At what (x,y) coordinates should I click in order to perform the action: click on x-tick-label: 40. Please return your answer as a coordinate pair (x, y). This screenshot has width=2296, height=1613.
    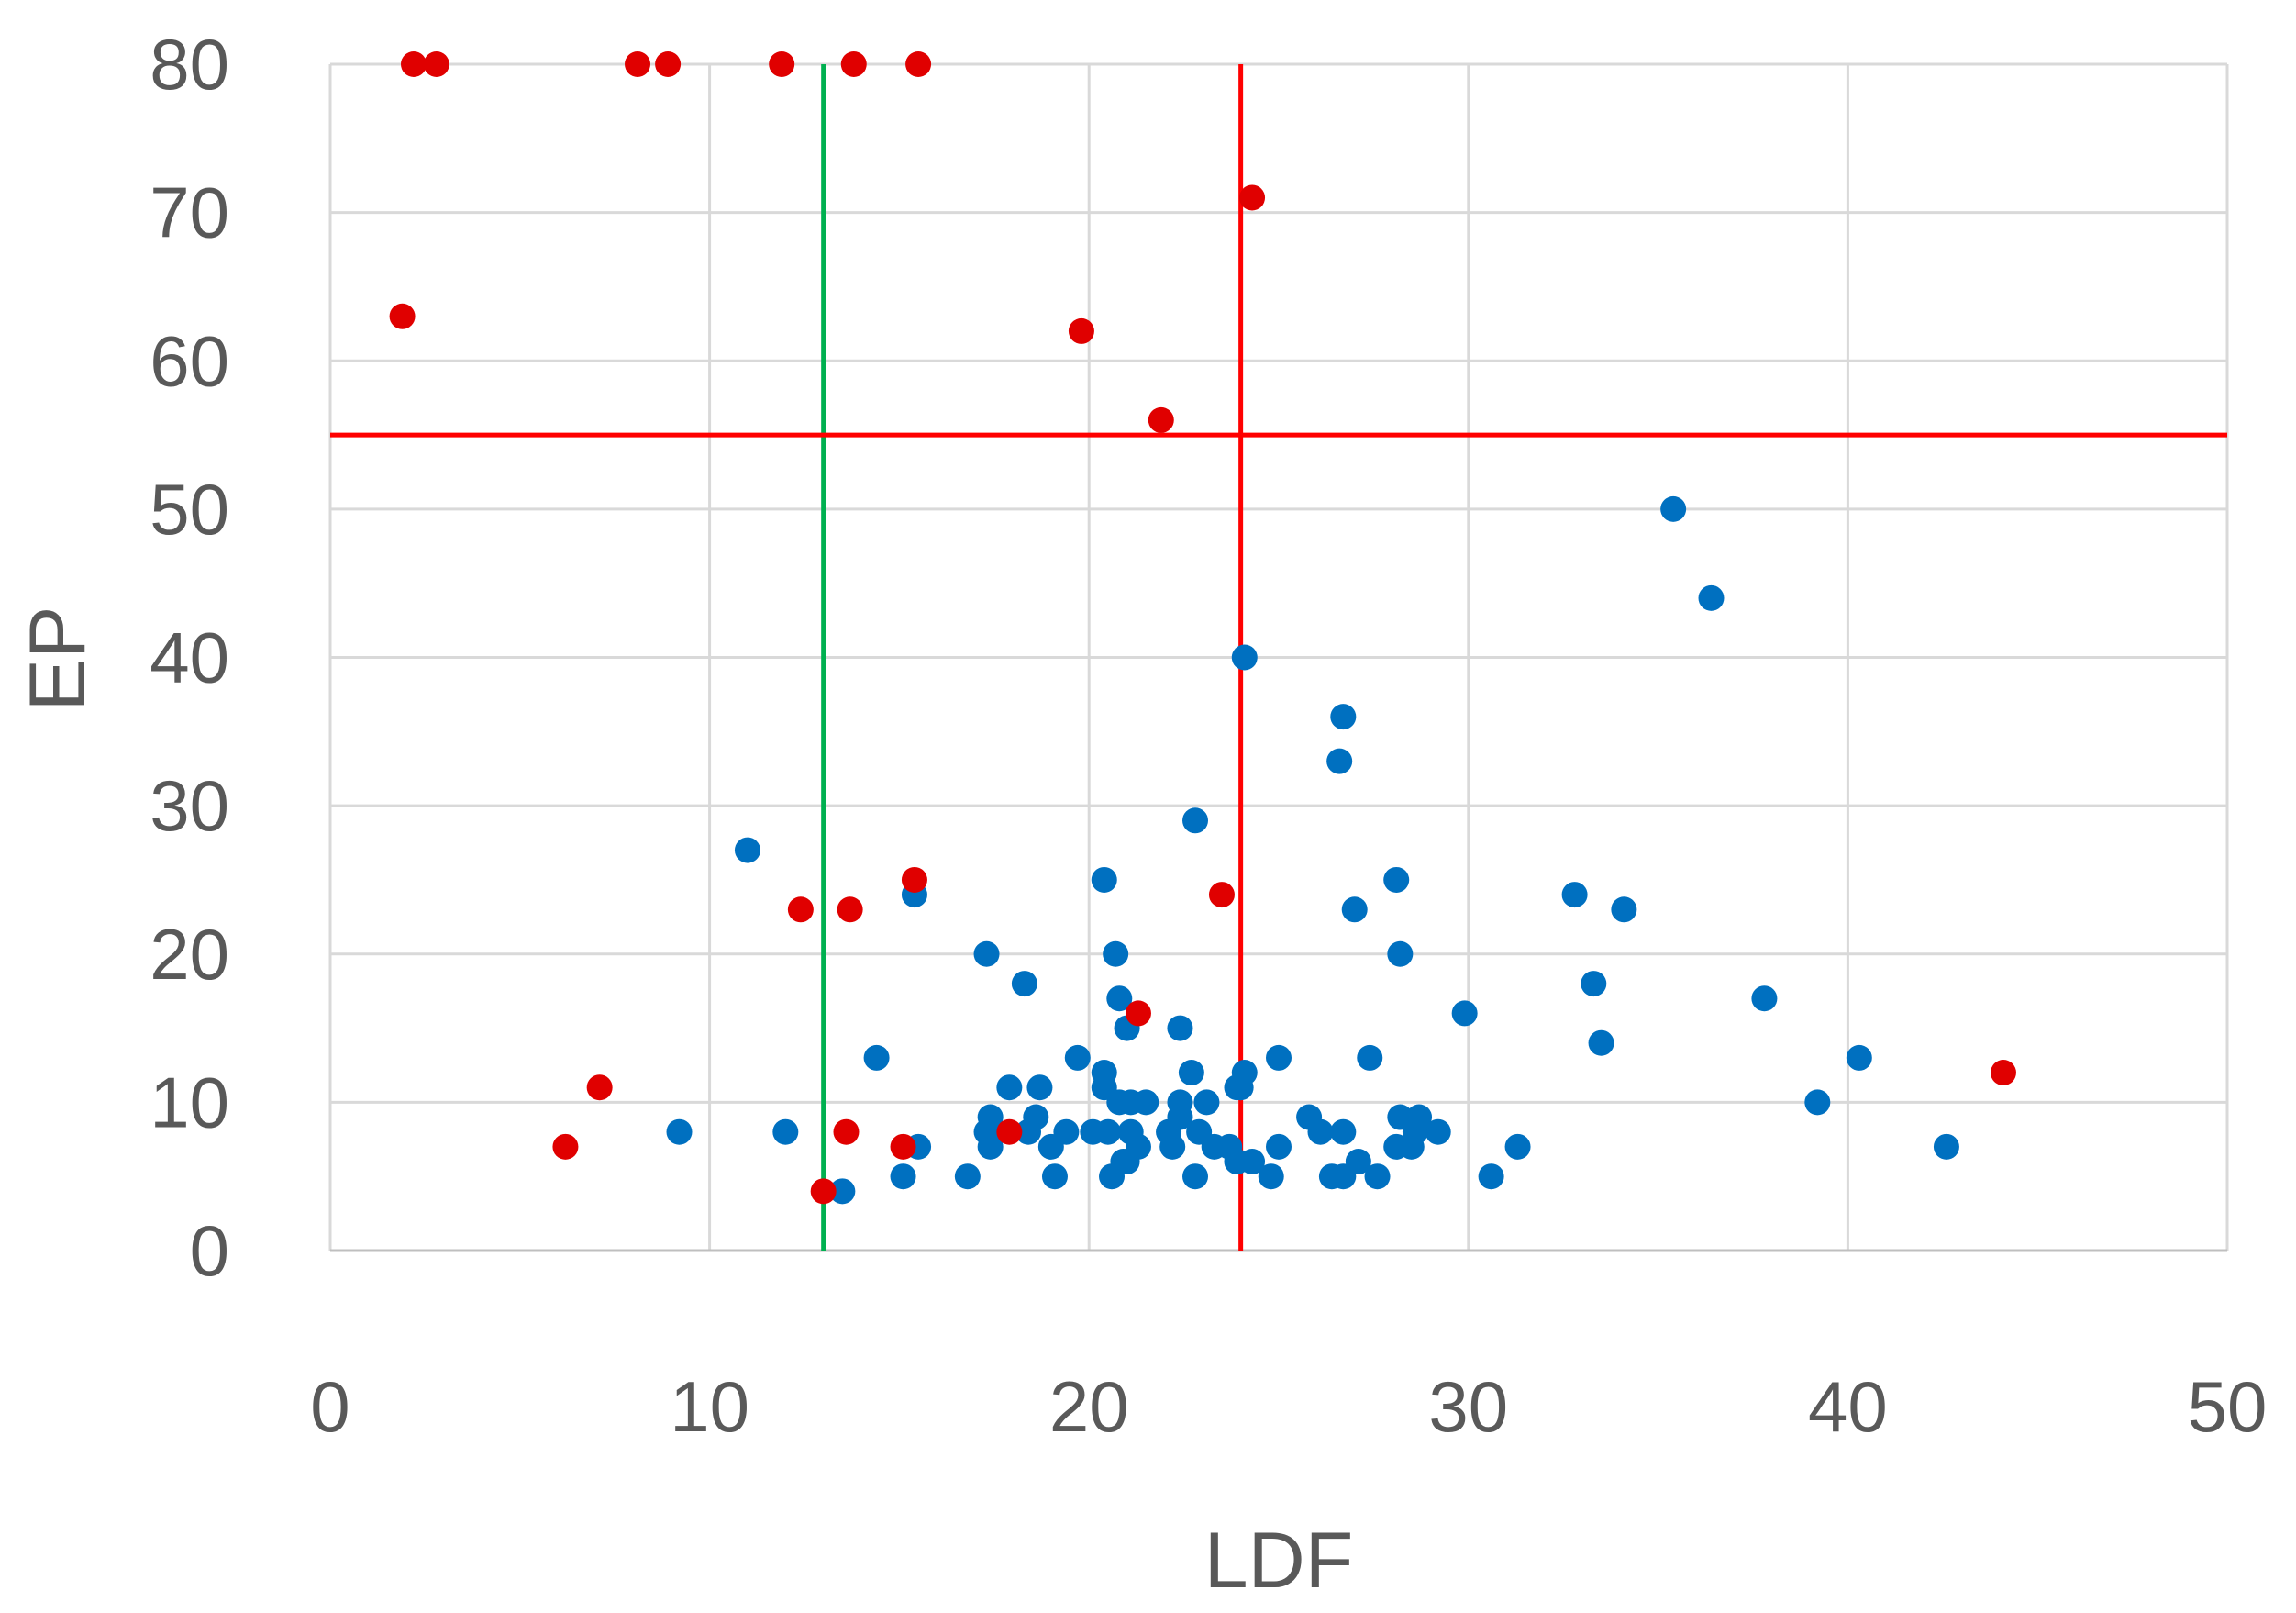
    Looking at the image, I should click on (1848, 1406).